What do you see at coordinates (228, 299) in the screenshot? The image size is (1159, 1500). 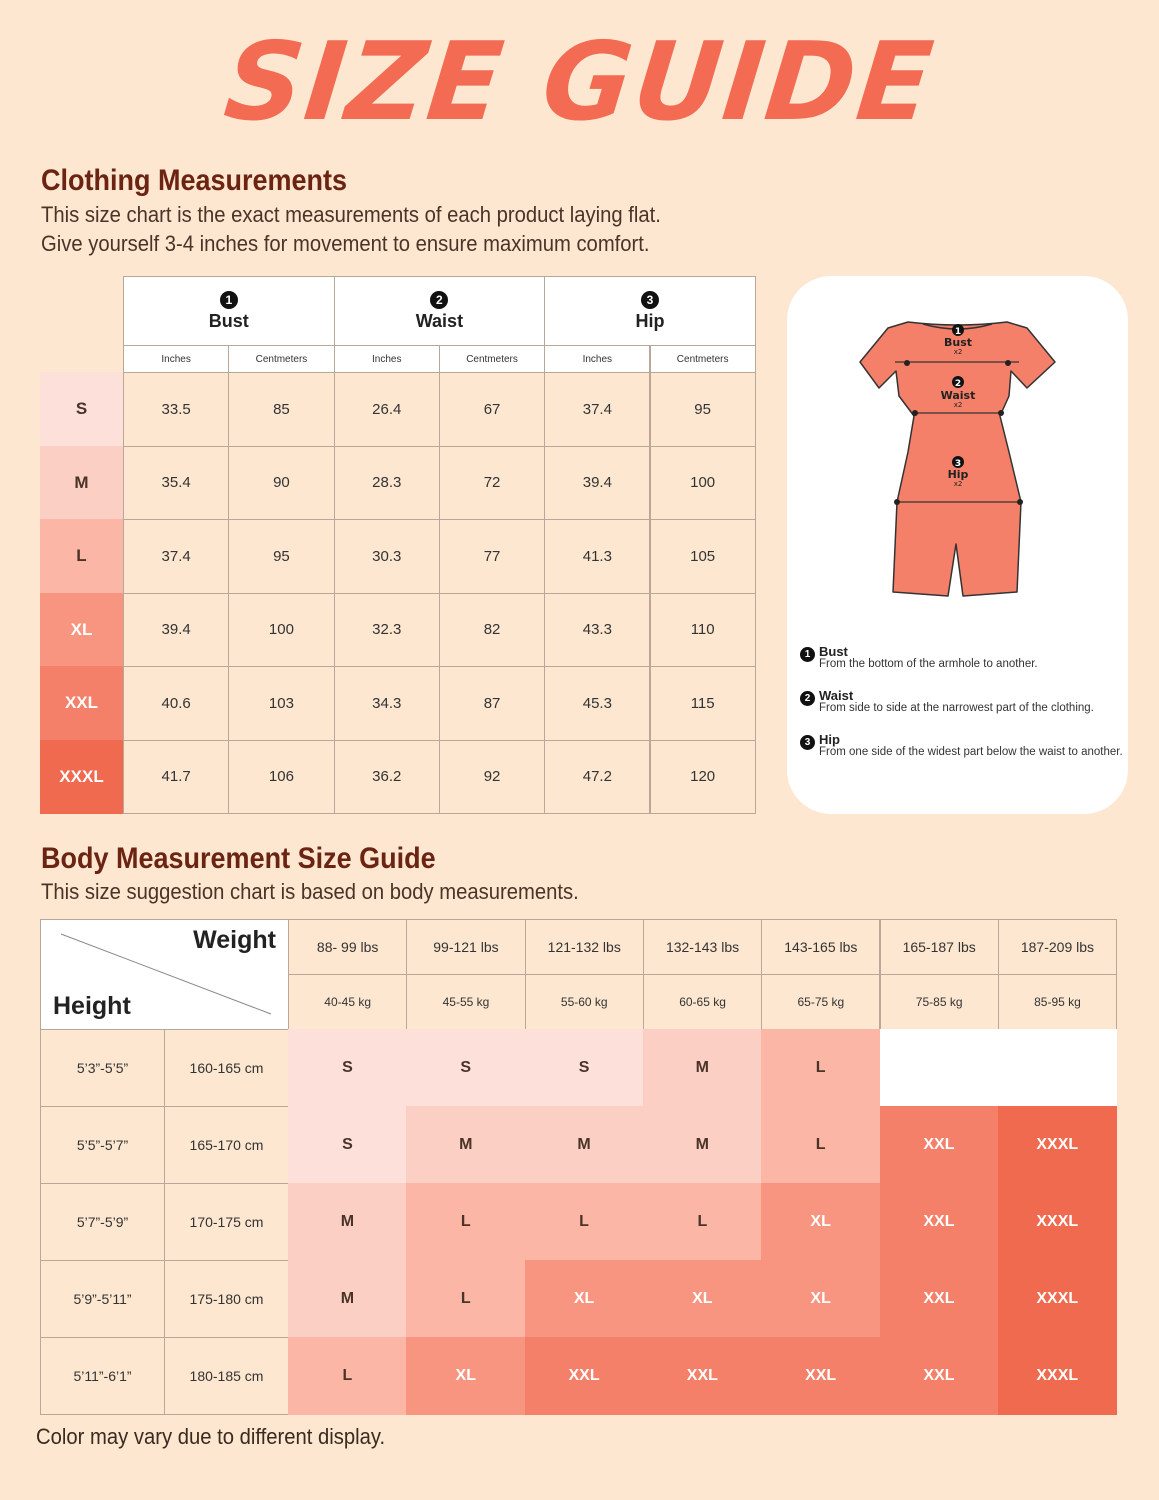 I see `bust-number-icon: 1` at bounding box center [228, 299].